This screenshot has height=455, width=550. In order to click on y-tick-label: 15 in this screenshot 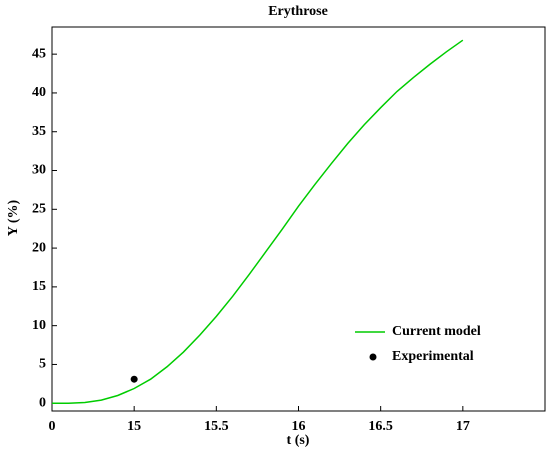, I will do `click(39, 286)`.